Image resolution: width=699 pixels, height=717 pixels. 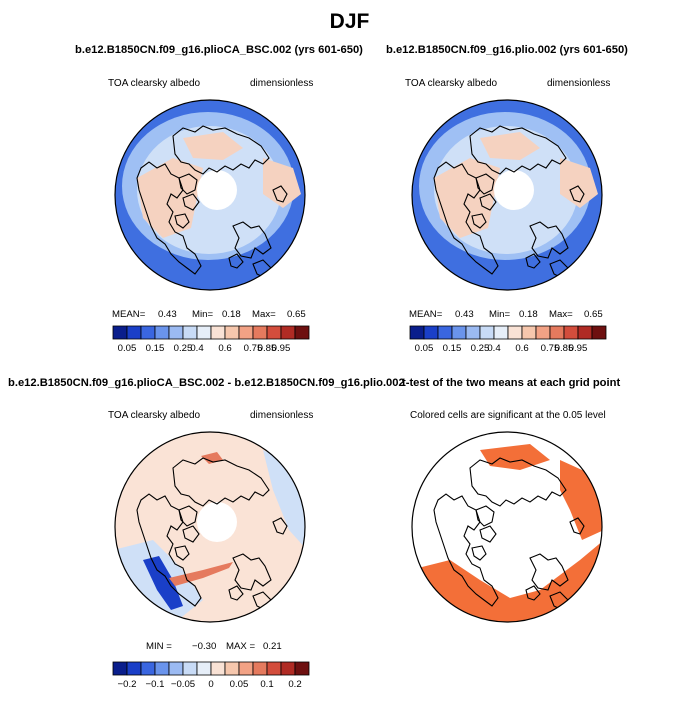 I want to click on panel-3-min-label: MIN =, so click(x=159, y=646).